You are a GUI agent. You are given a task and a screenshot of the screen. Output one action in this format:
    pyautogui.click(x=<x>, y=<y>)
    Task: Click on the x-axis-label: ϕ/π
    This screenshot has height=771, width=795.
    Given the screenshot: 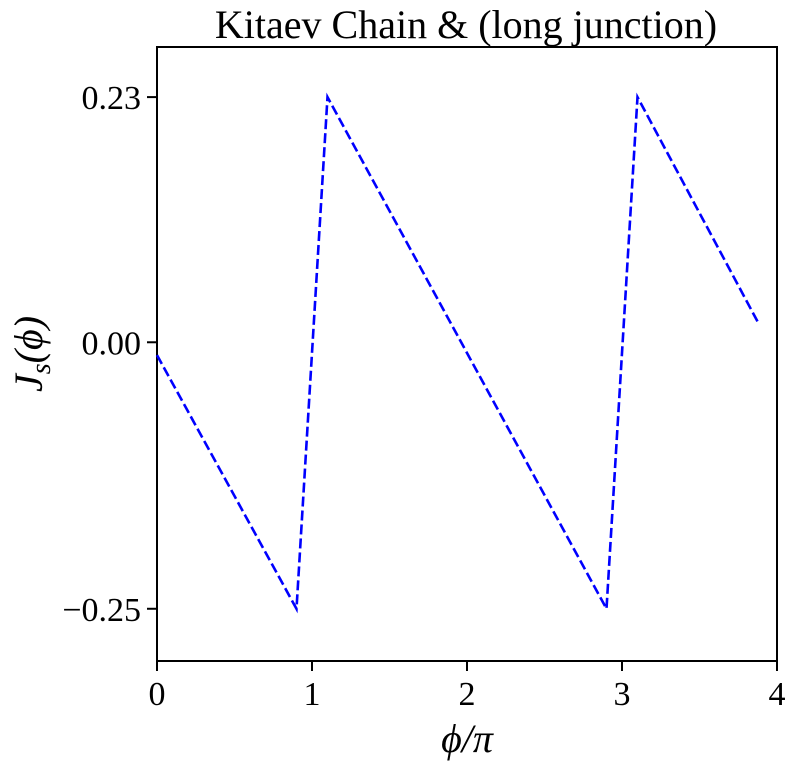 What is the action you would take?
    pyautogui.click(x=467, y=738)
    